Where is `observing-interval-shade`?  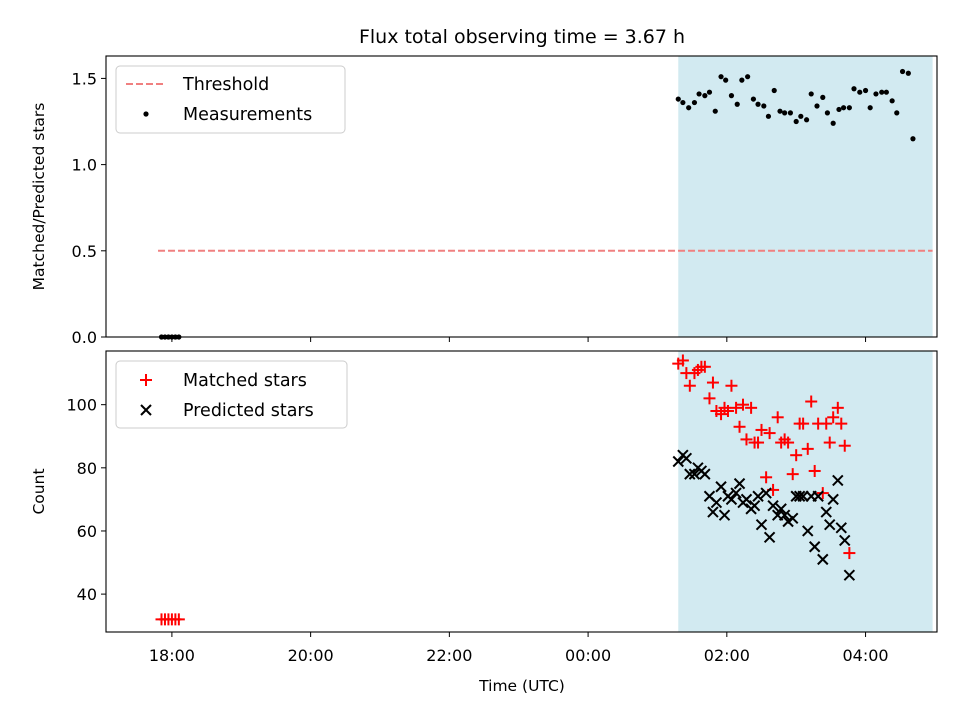
observing-interval-shade is located at coordinates (805, 196).